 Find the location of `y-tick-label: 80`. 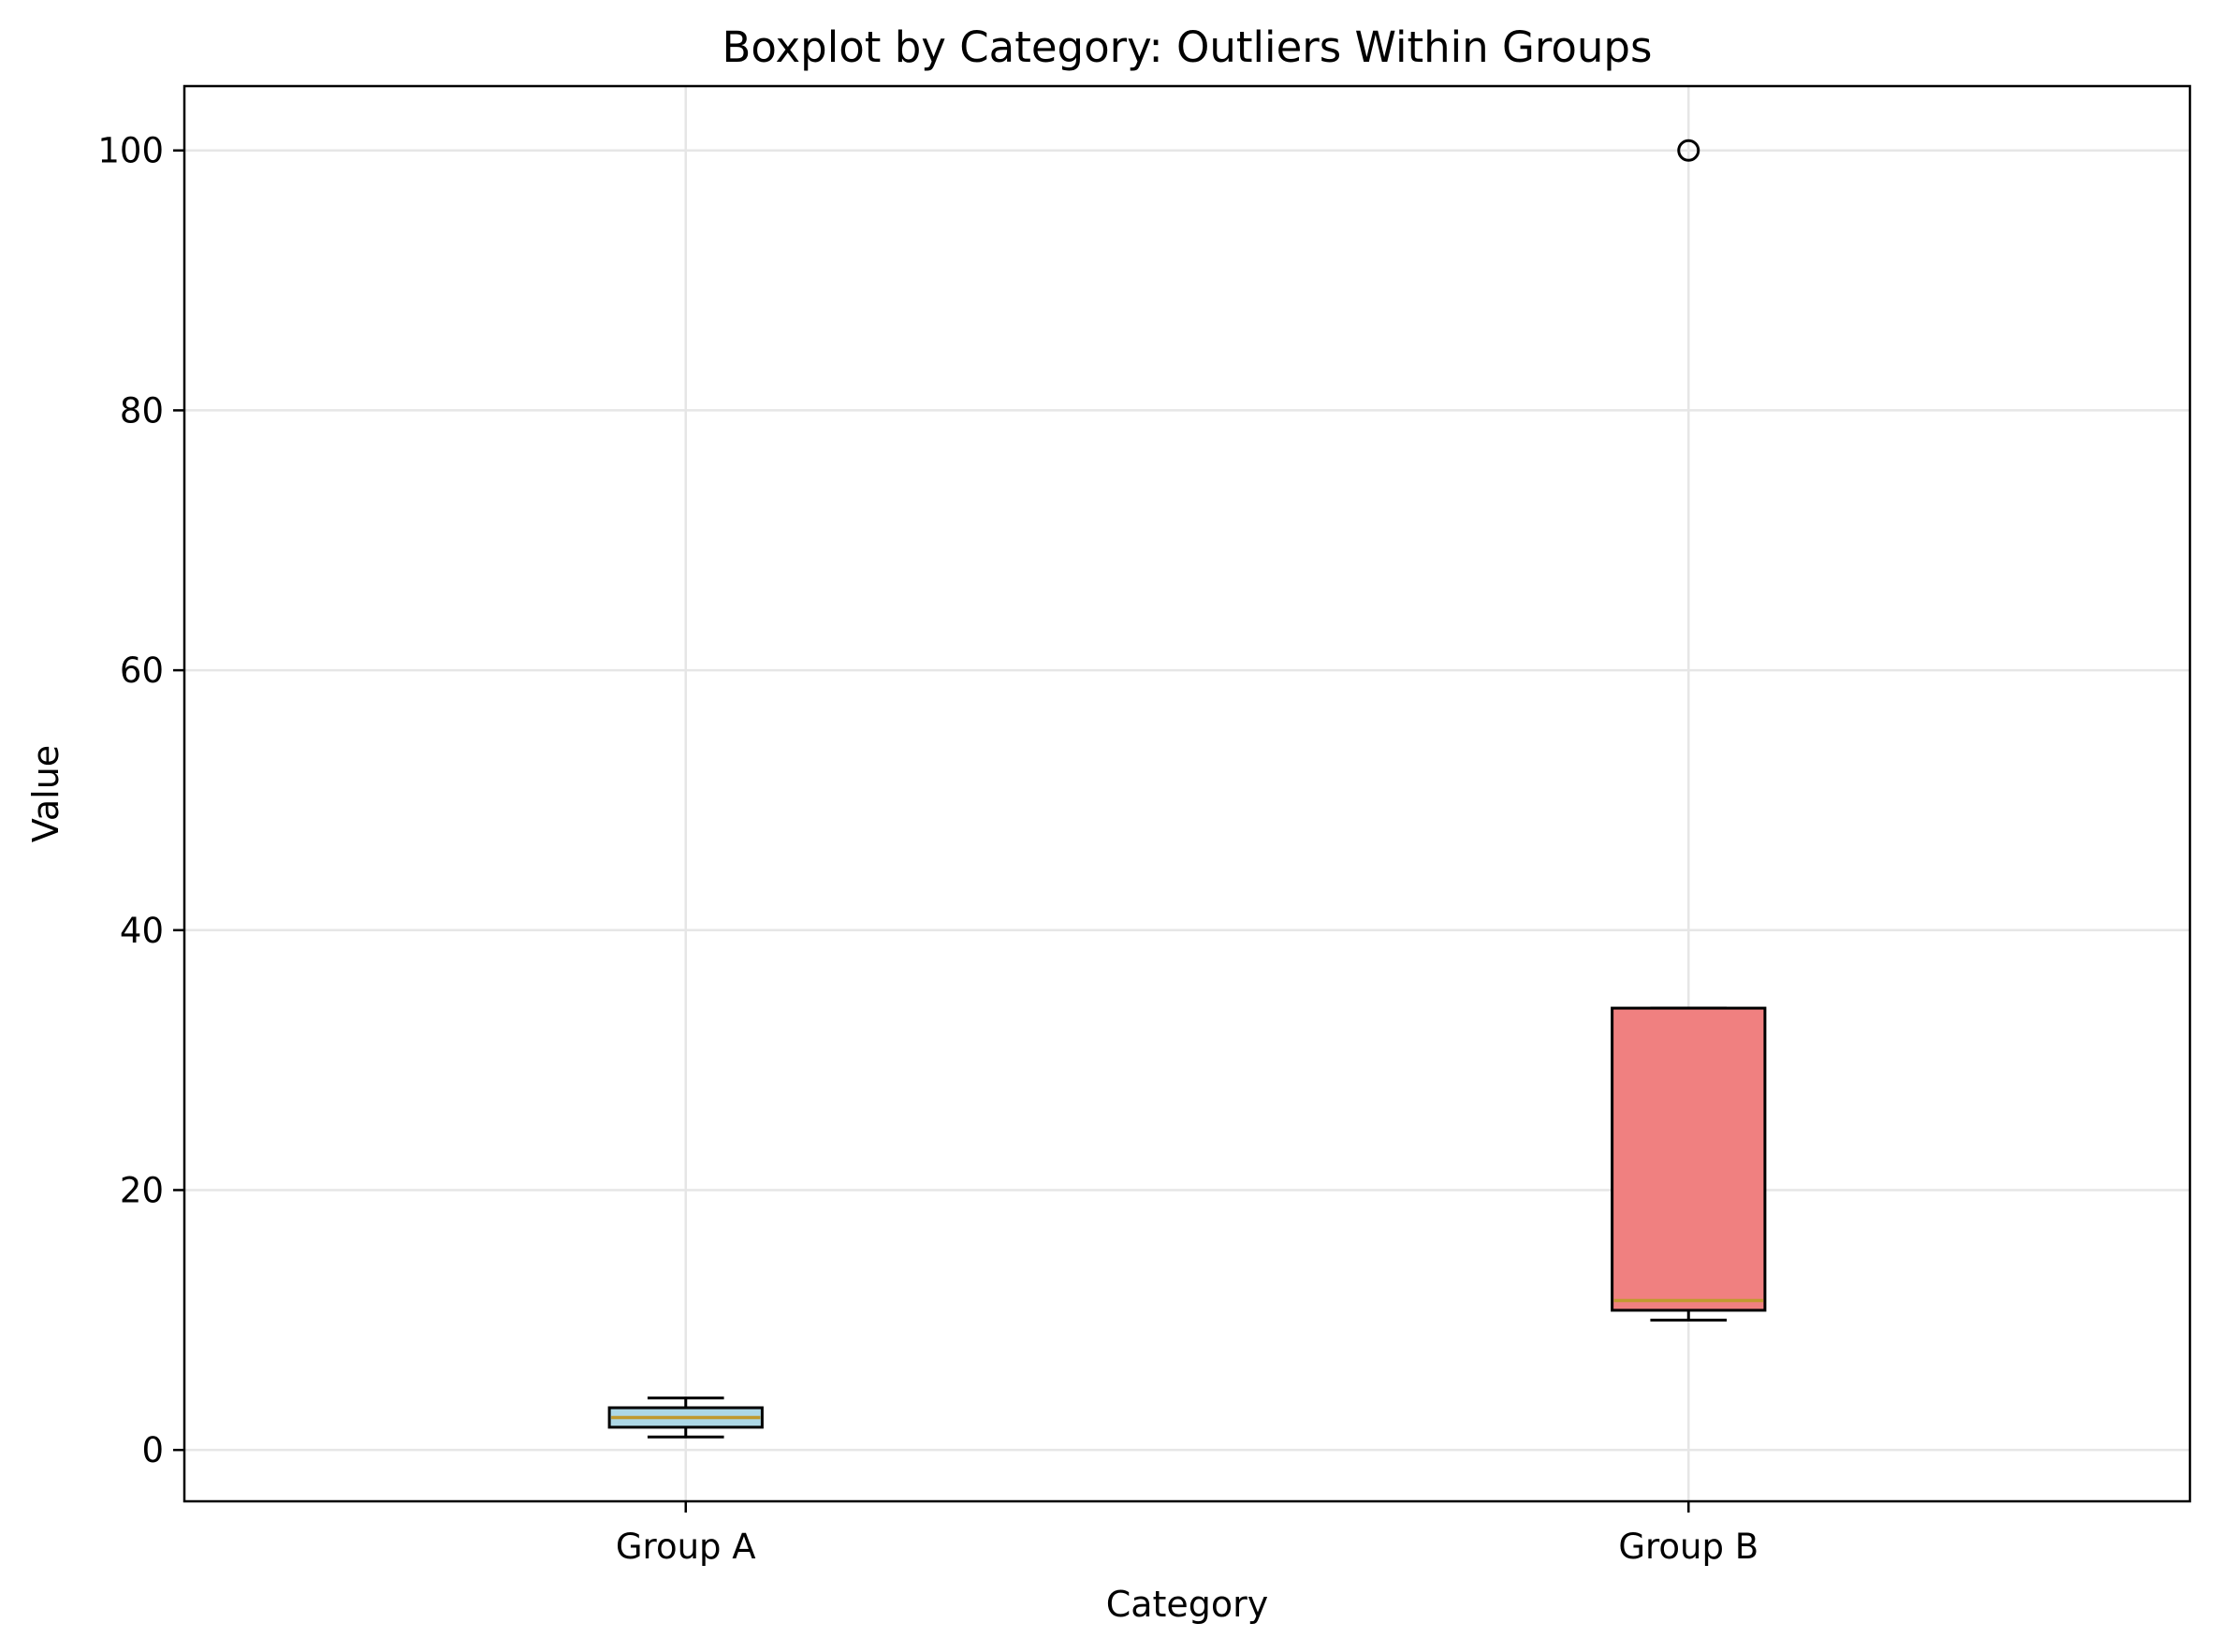

y-tick-label: 80 is located at coordinates (142, 410).